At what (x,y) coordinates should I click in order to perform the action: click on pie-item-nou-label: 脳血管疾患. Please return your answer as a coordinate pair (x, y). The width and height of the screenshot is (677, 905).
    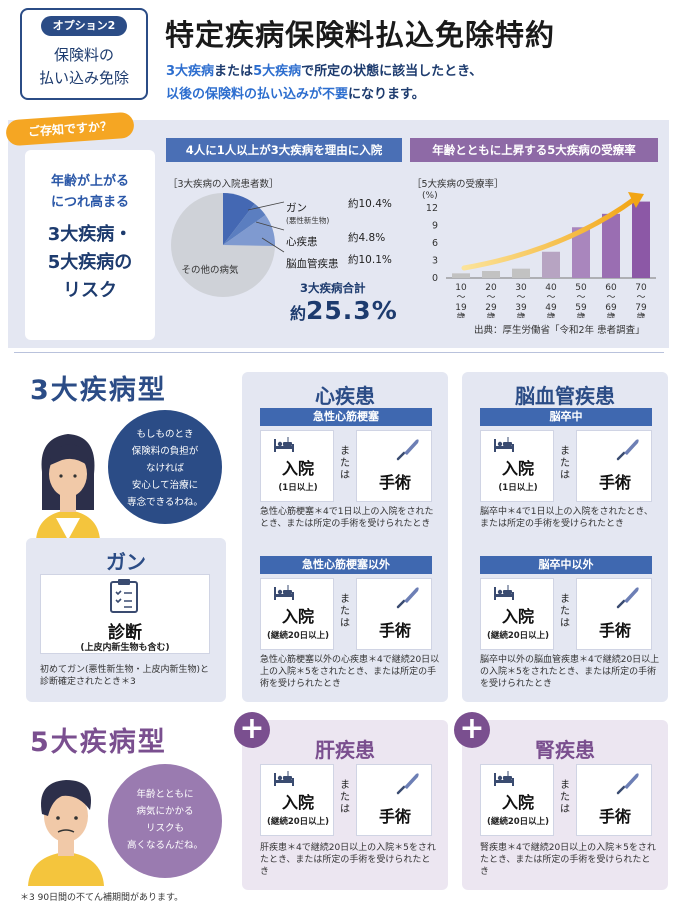
    Looking at the image, I should click on (312, 264).